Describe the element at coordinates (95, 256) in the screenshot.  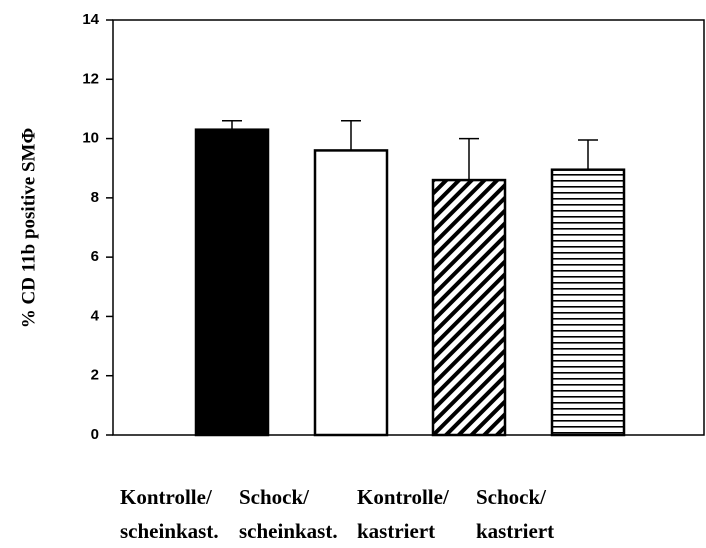
I see `y-tick-label: 6` at that location.